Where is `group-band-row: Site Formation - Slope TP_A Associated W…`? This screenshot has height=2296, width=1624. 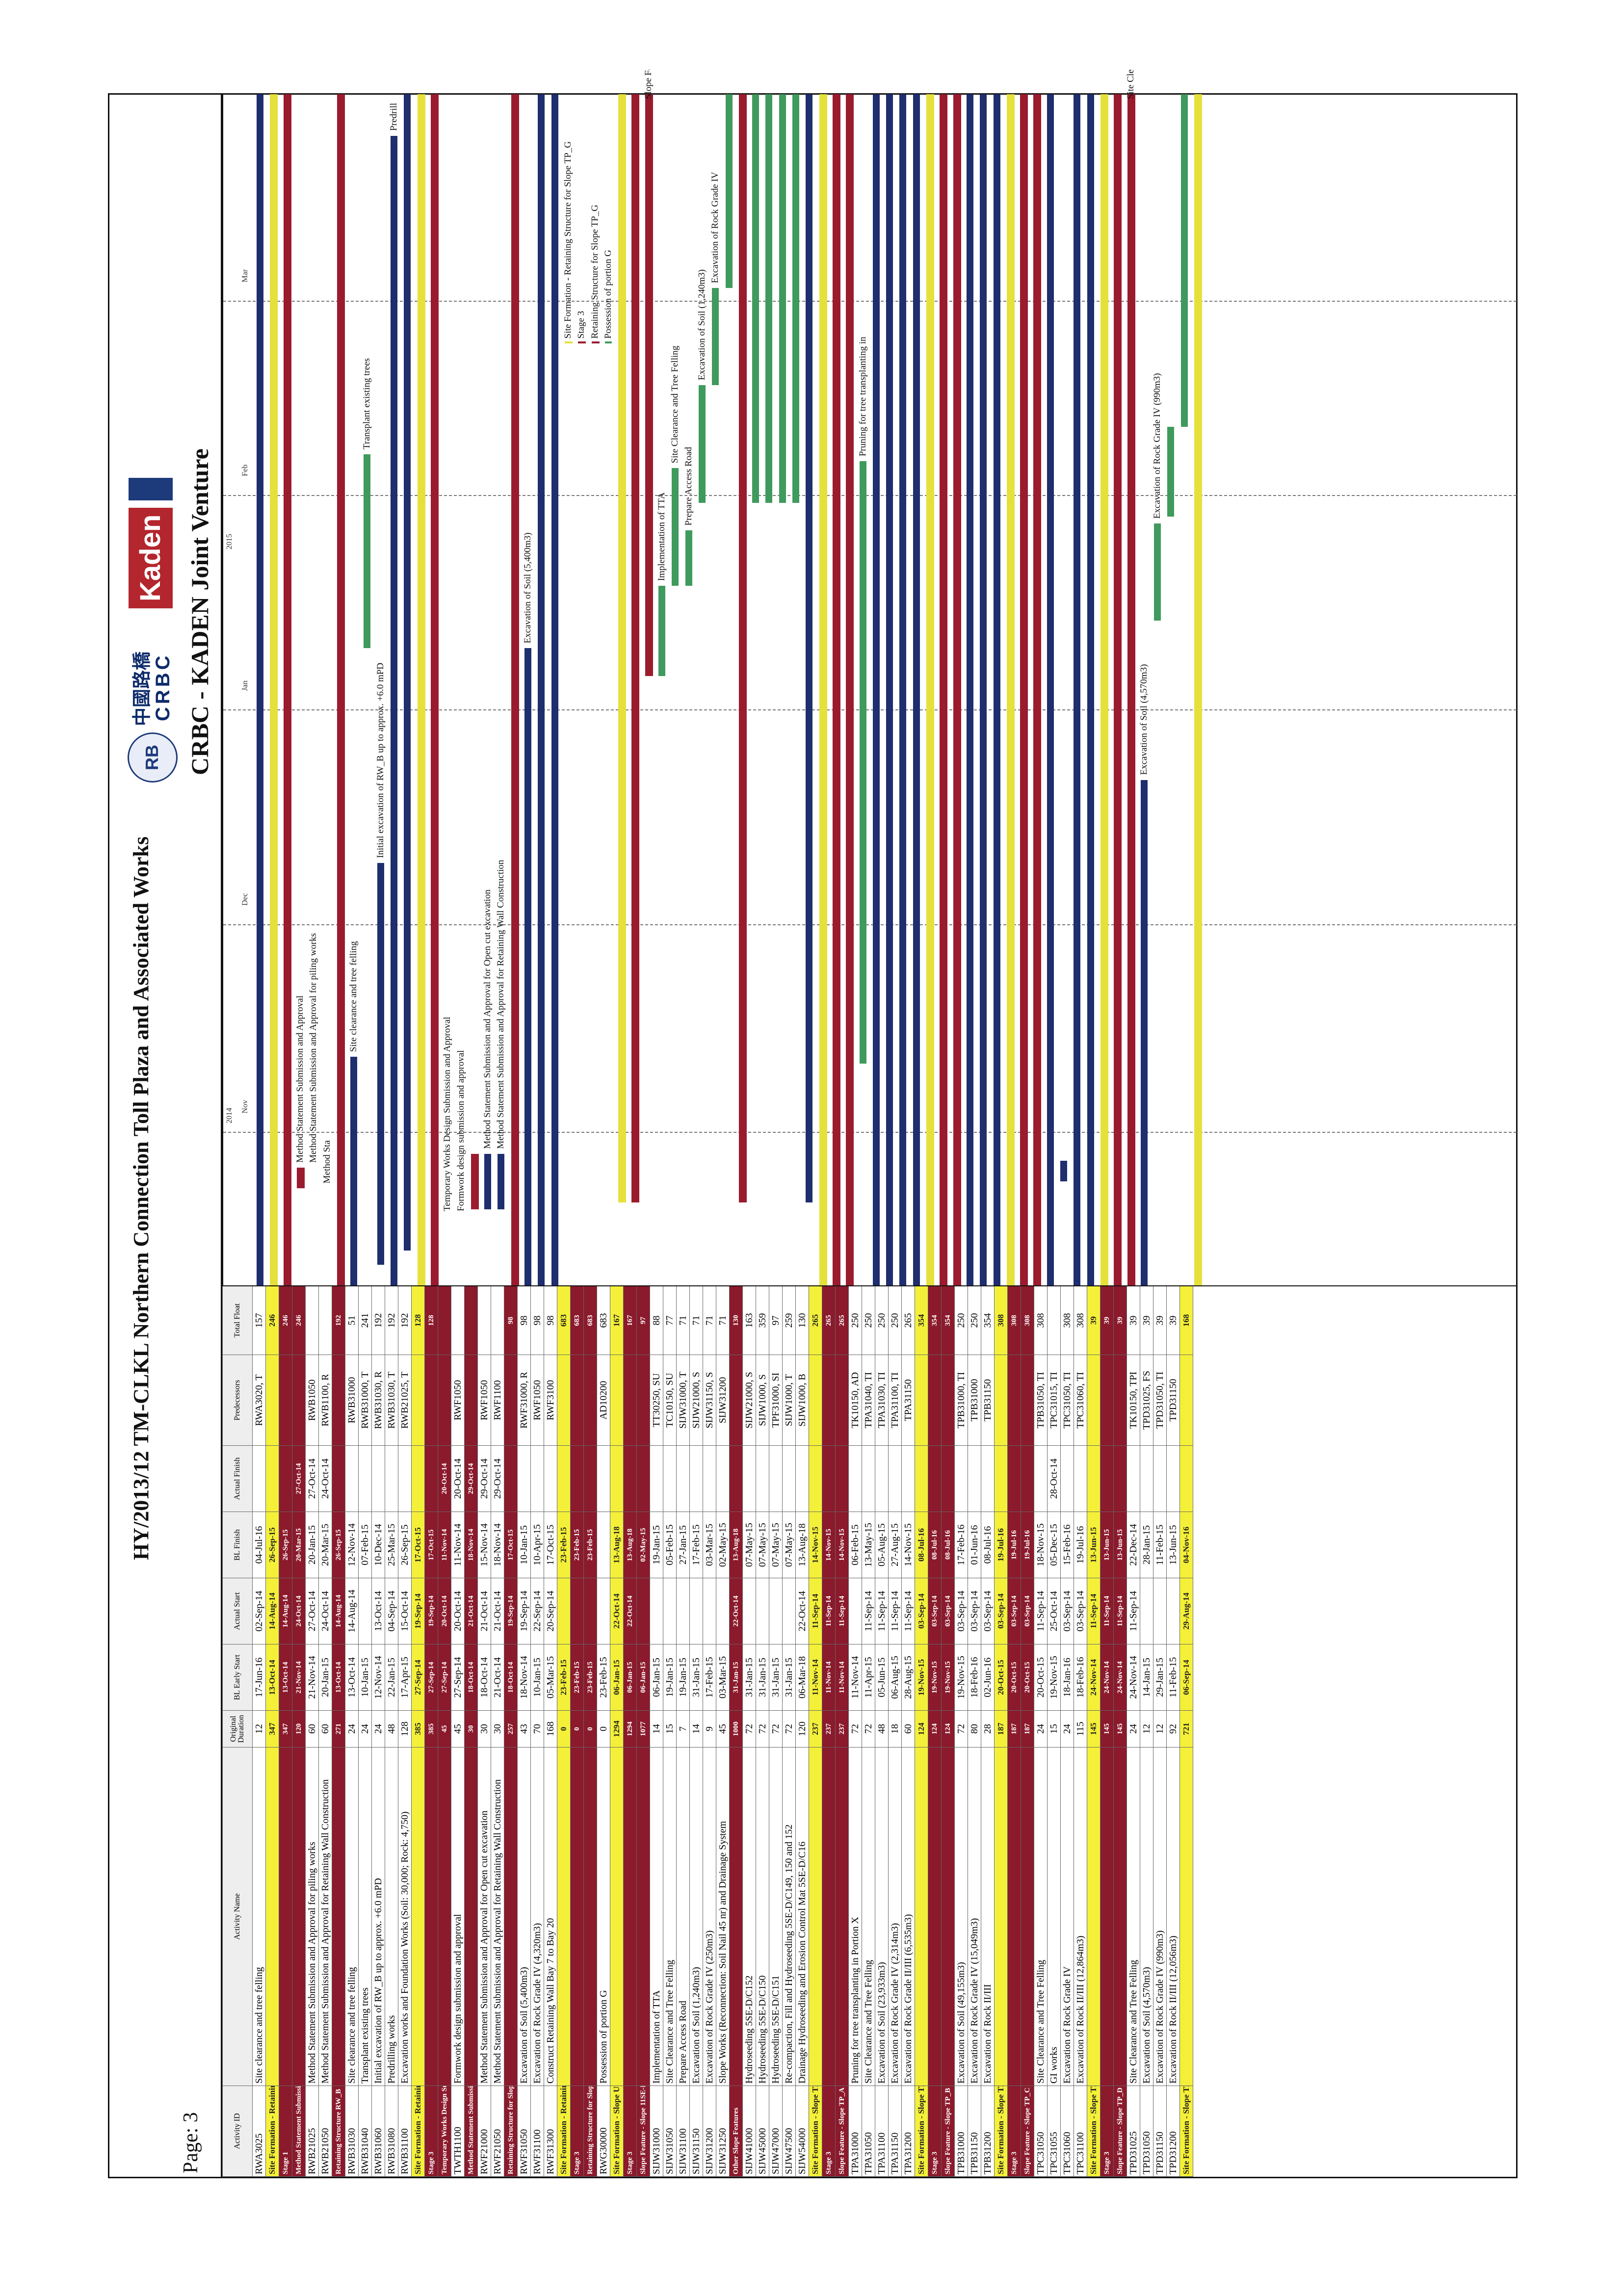
group-band-row: Site Formation - Slope TP_A Associated W… is located at coordinates (815, 1731).